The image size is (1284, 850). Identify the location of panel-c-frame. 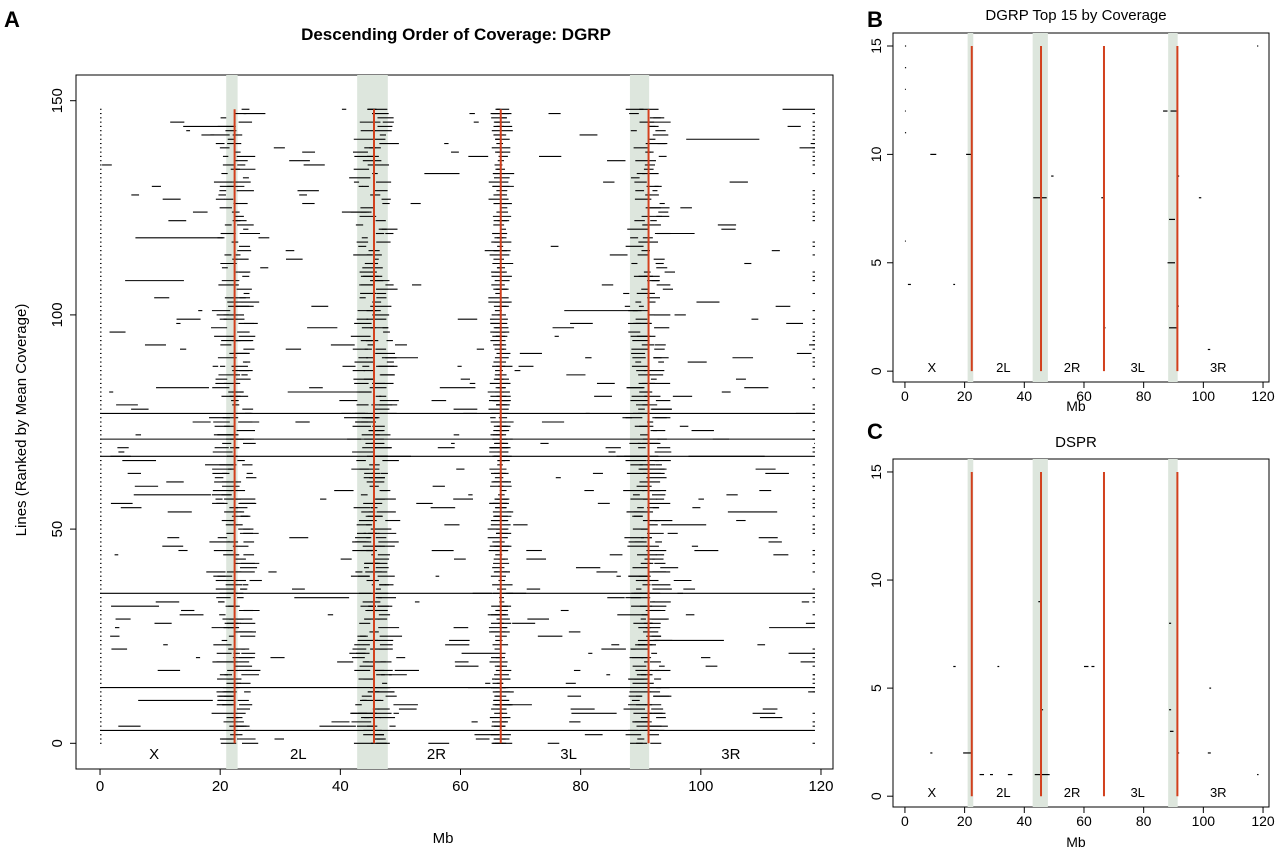
(1081, 633).